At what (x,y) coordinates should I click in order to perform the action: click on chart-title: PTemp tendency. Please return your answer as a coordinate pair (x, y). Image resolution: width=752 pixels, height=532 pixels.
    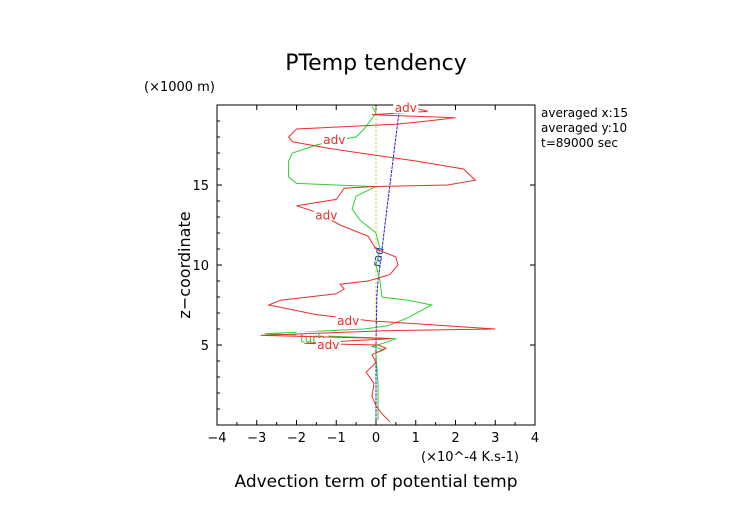
    Looking at the image, I should click on (376, 63).